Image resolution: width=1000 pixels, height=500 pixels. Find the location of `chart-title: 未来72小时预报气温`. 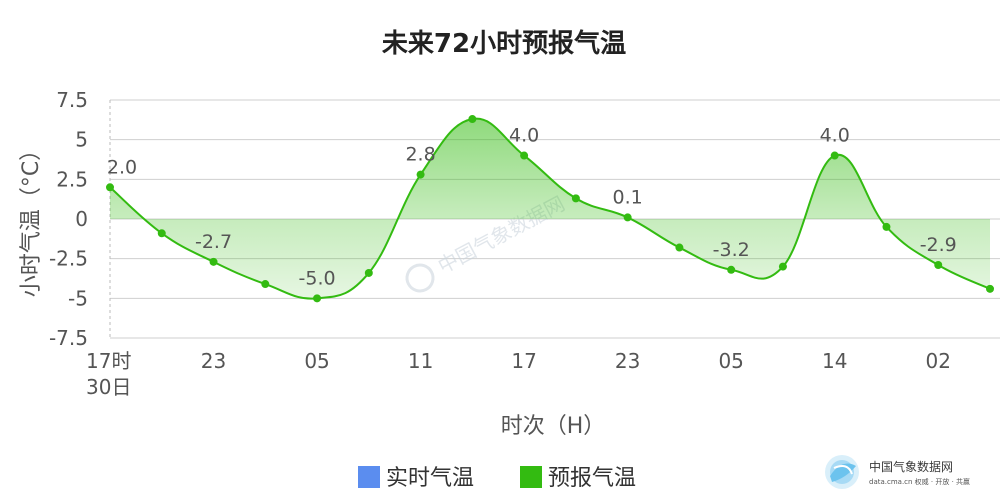

chart-title: 未来72小时预报气温 is located at coordinates (504, 43).